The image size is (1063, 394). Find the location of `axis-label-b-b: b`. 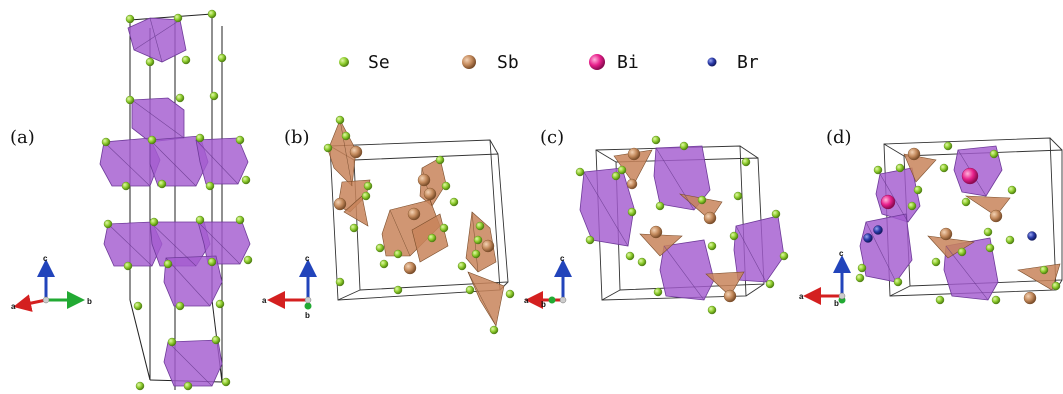

axis-label-b-b: b is located at coordinates (307, 315).